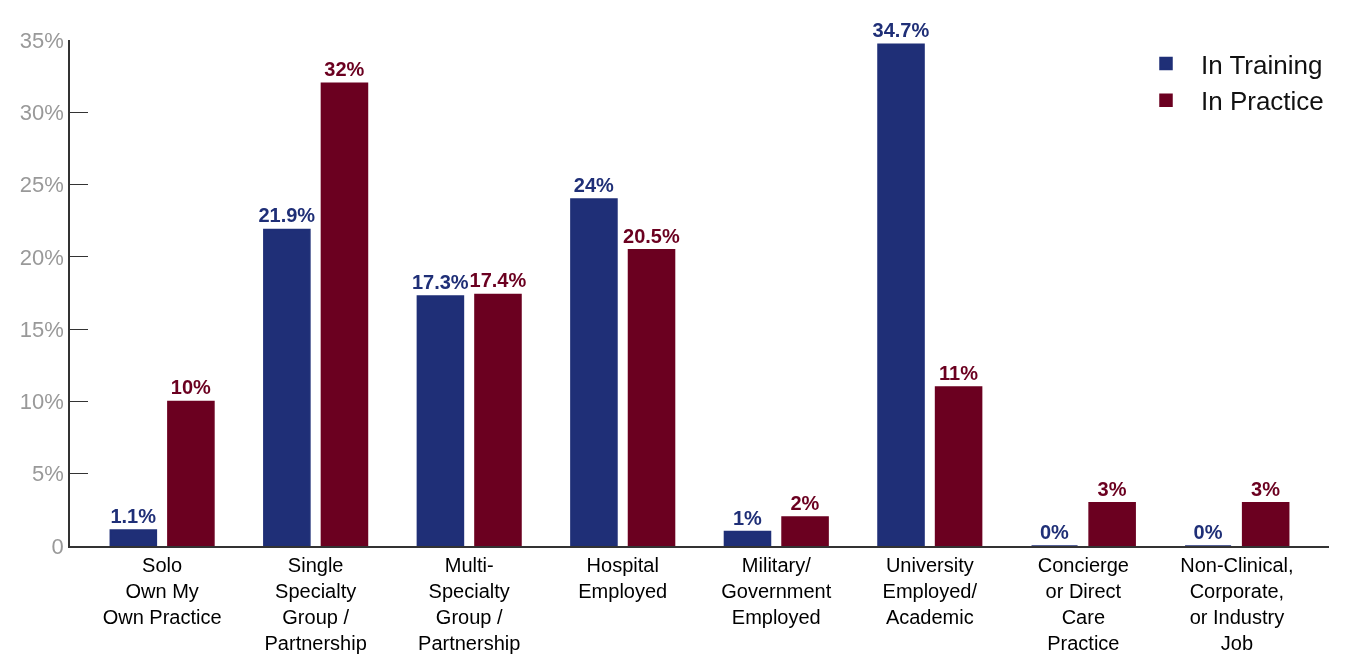 This screenshot has width=1349, height=666. I want to click on y-tick-label: 15%, so click(41, 329).